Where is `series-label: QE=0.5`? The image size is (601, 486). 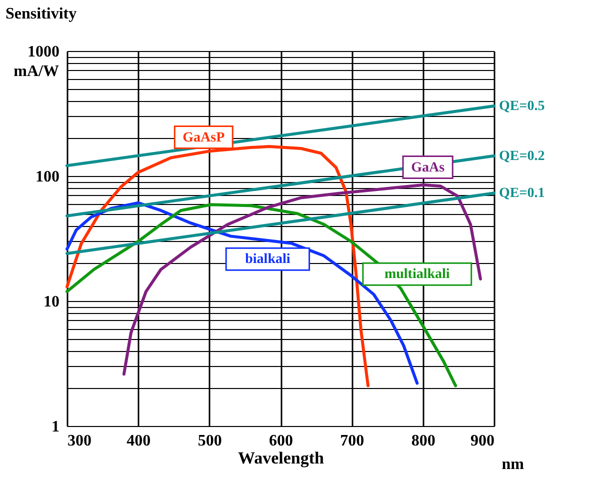 series-label: QE=0.5 is located at coordinates (522, 106).